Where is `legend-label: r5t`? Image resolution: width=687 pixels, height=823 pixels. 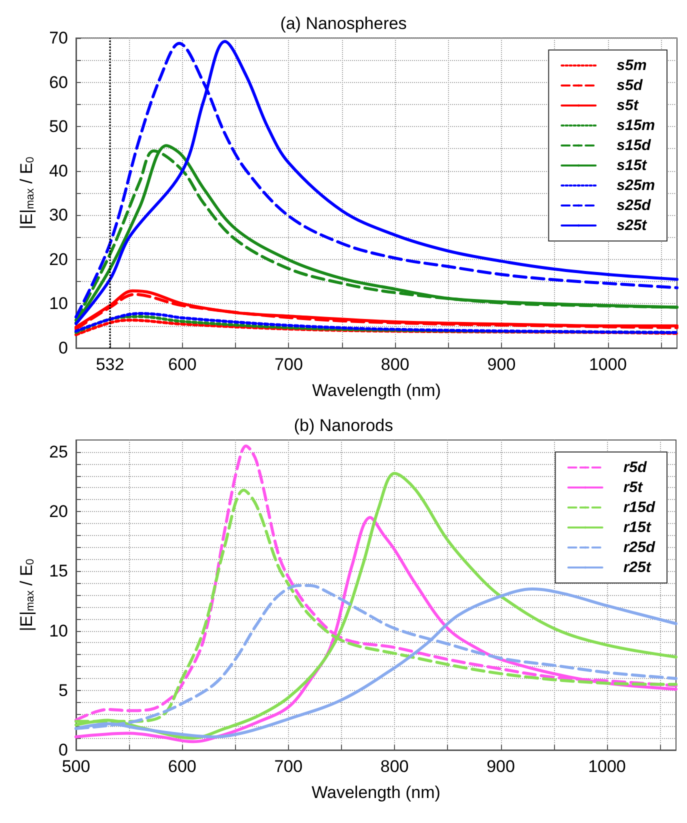
legend-label: r5t is located at coordinates (633, 487).